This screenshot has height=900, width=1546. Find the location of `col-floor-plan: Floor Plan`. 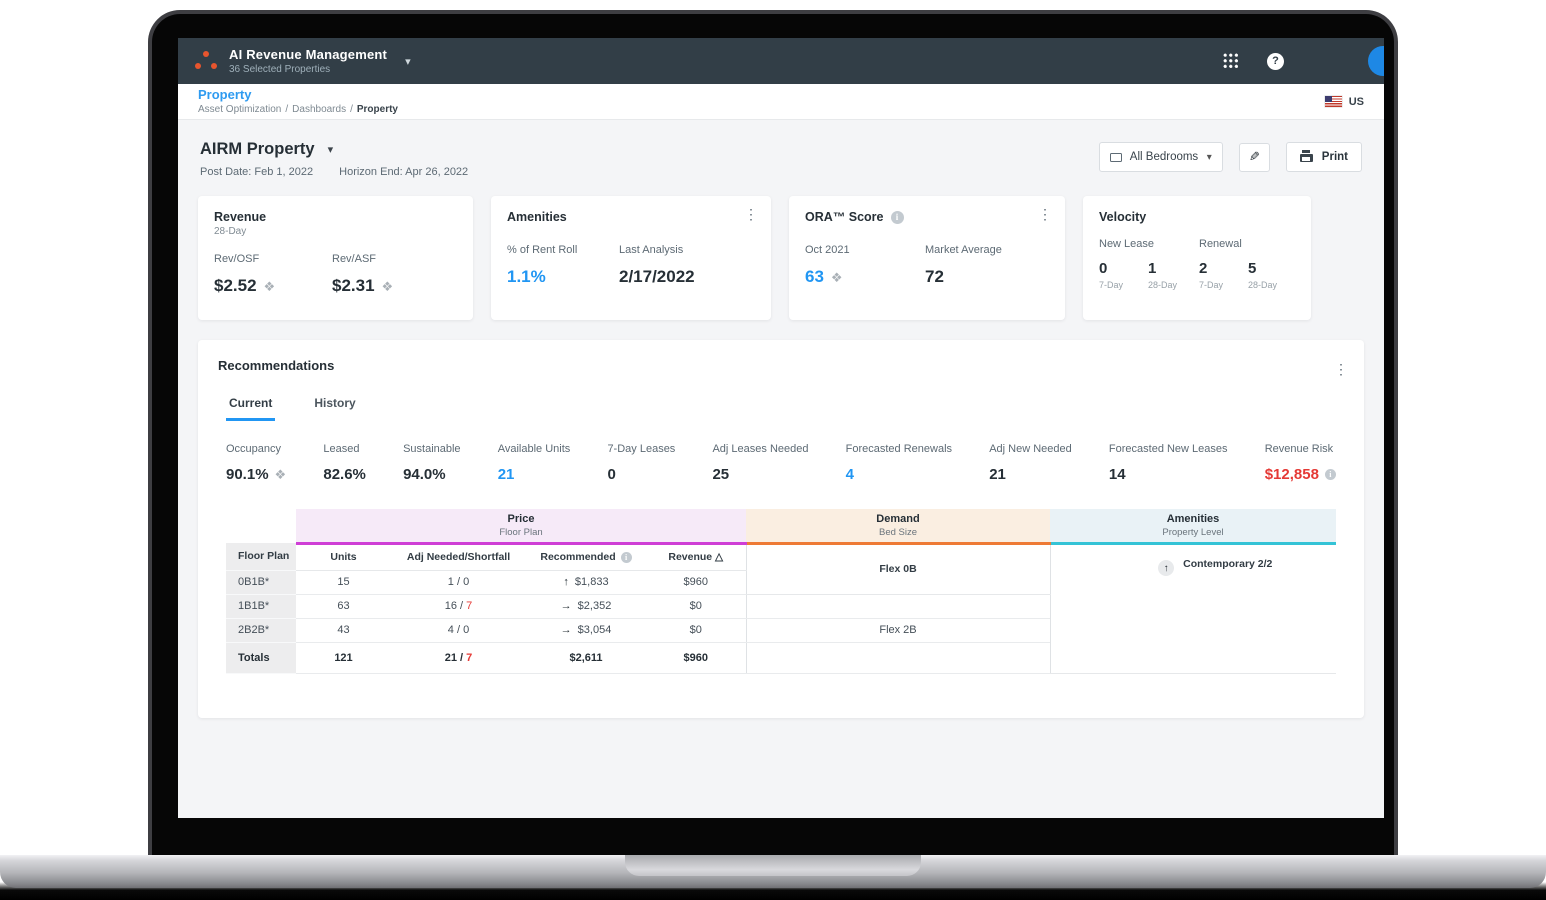

col-floor-plan: Floor Plan is located at coordinates (261, 557).